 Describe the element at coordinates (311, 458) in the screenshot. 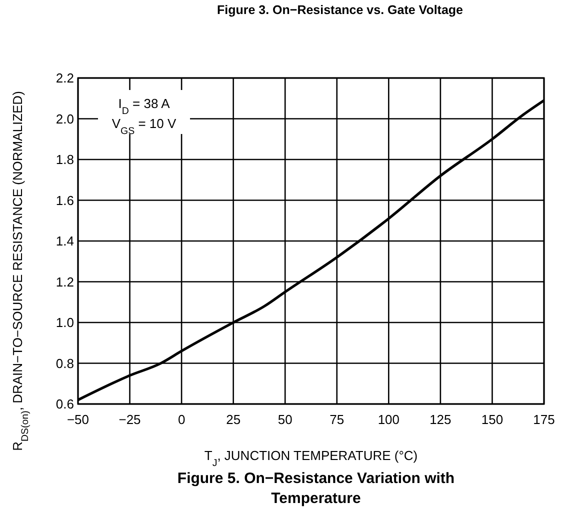

I see `x-axis-title: T$_{J}$, JUNCTION TEMPERATURE (°C)` at that location.